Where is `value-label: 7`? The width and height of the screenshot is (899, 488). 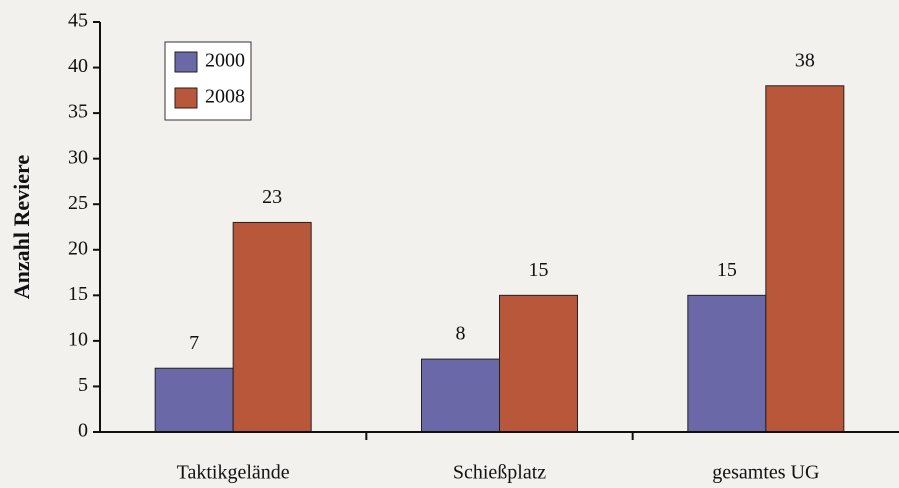 value-label: 7 is located at coordinates (194, 343).